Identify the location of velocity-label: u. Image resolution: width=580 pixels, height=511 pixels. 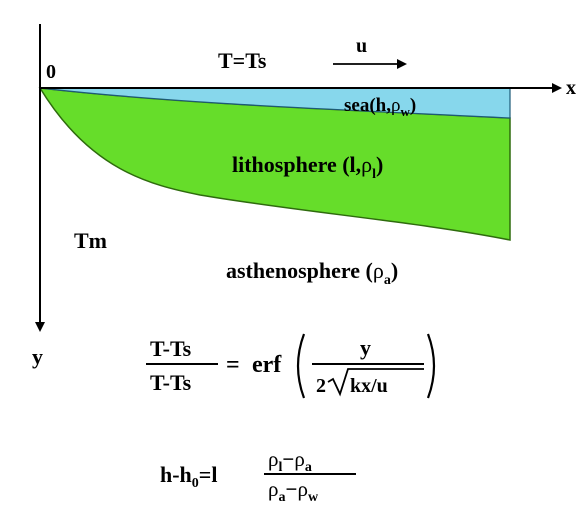
(361, 46).